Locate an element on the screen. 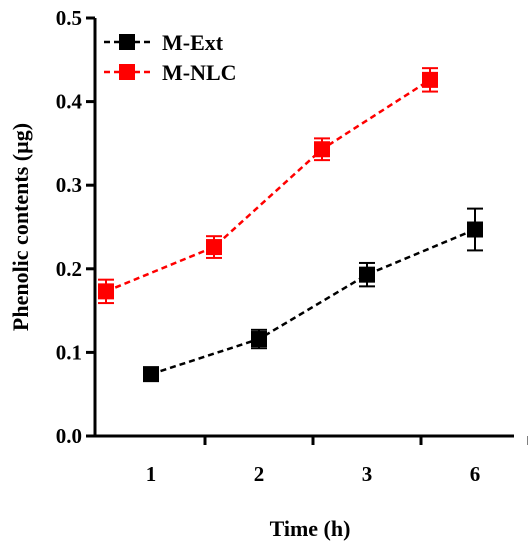 The image size is (528, 550). legend-item-1: M-NLC is located at coordinates (170, 72).